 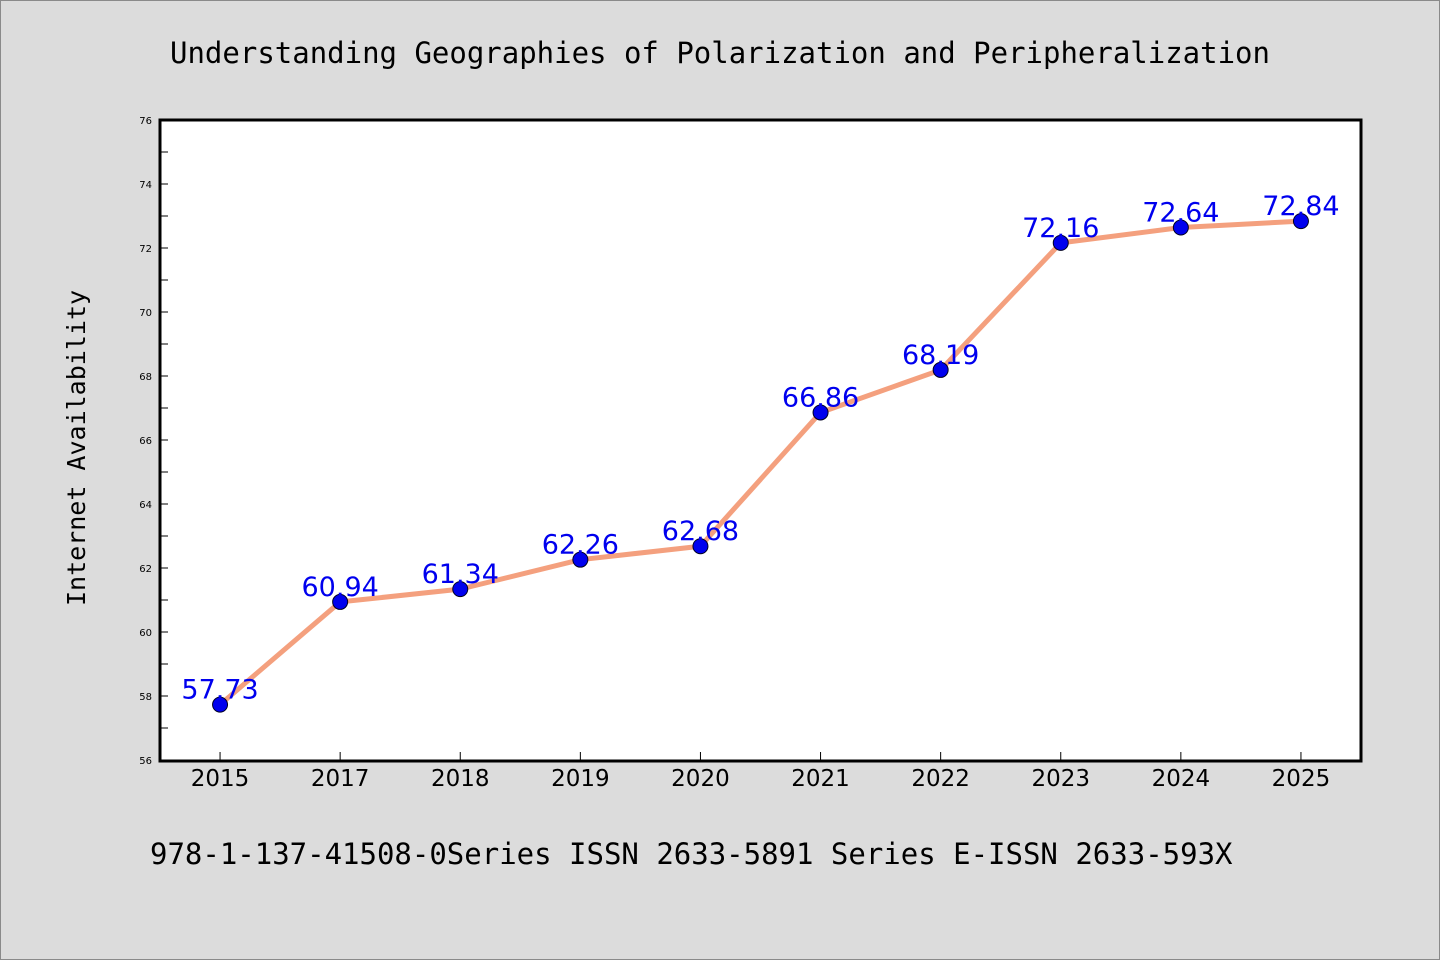 I want to click on data-label: 72.64, so click(x=1180, y=213).